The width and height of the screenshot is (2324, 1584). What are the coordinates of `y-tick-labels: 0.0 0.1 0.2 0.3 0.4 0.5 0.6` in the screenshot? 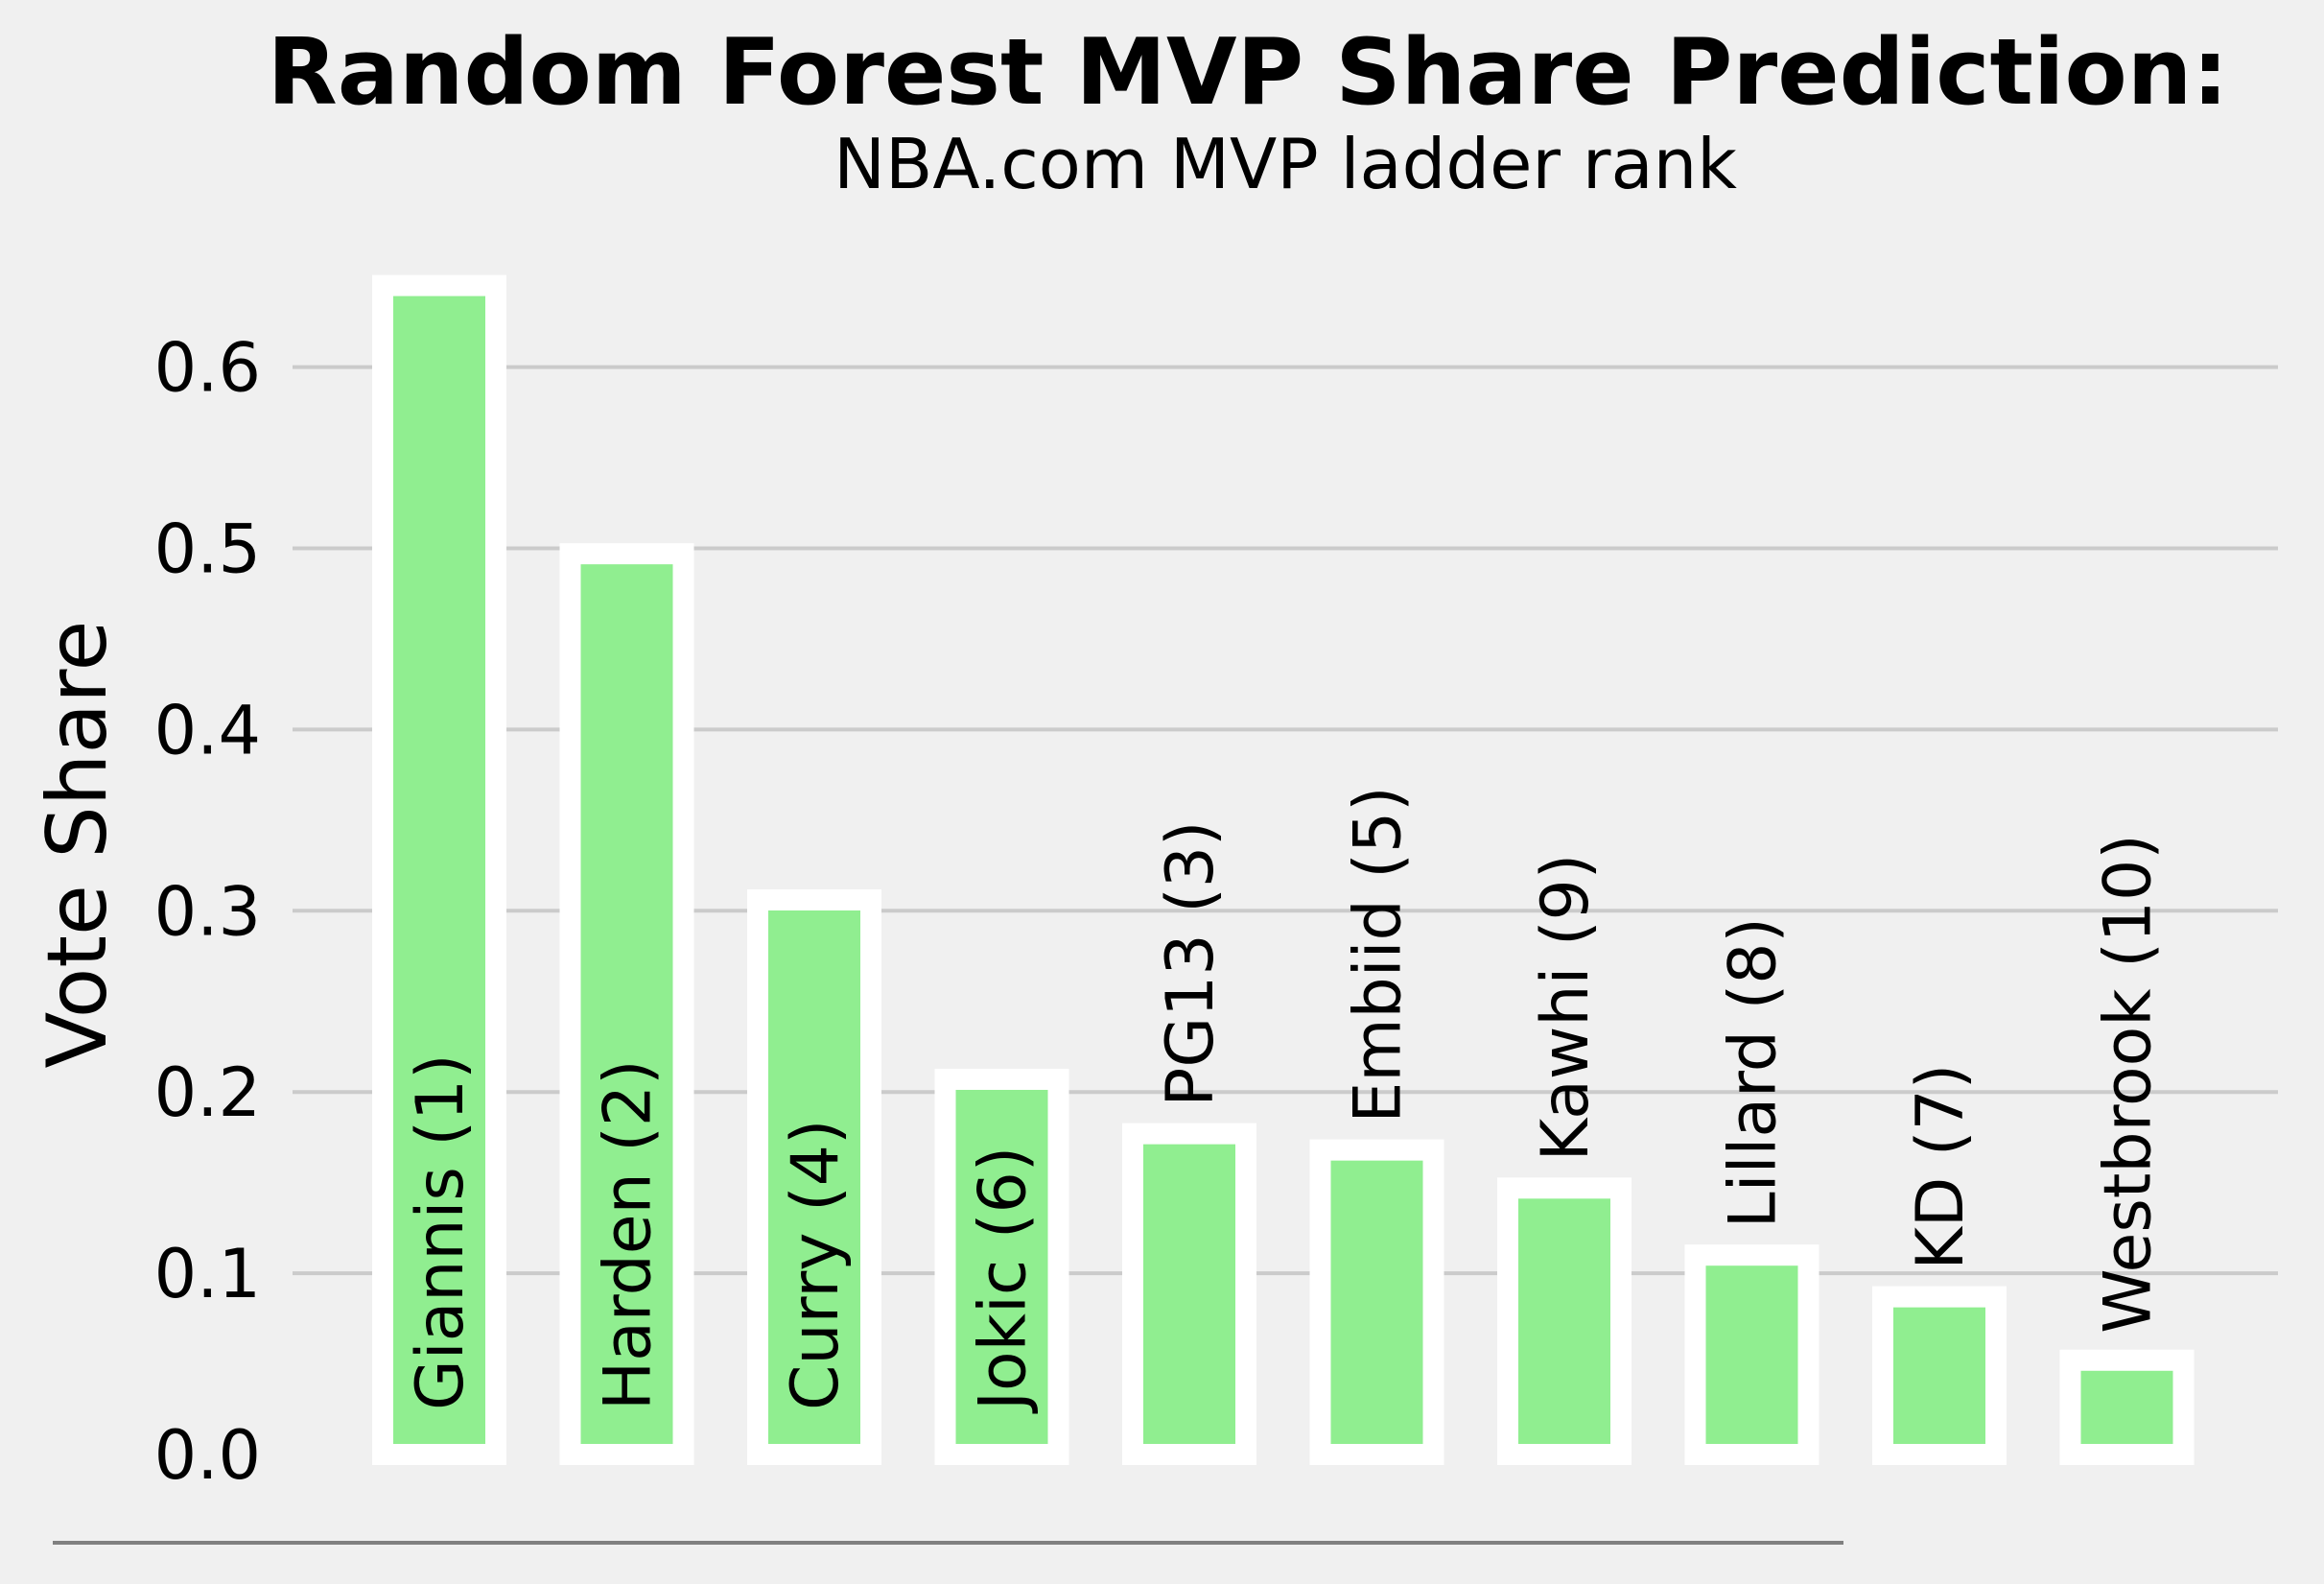 It's located at (207, 912).